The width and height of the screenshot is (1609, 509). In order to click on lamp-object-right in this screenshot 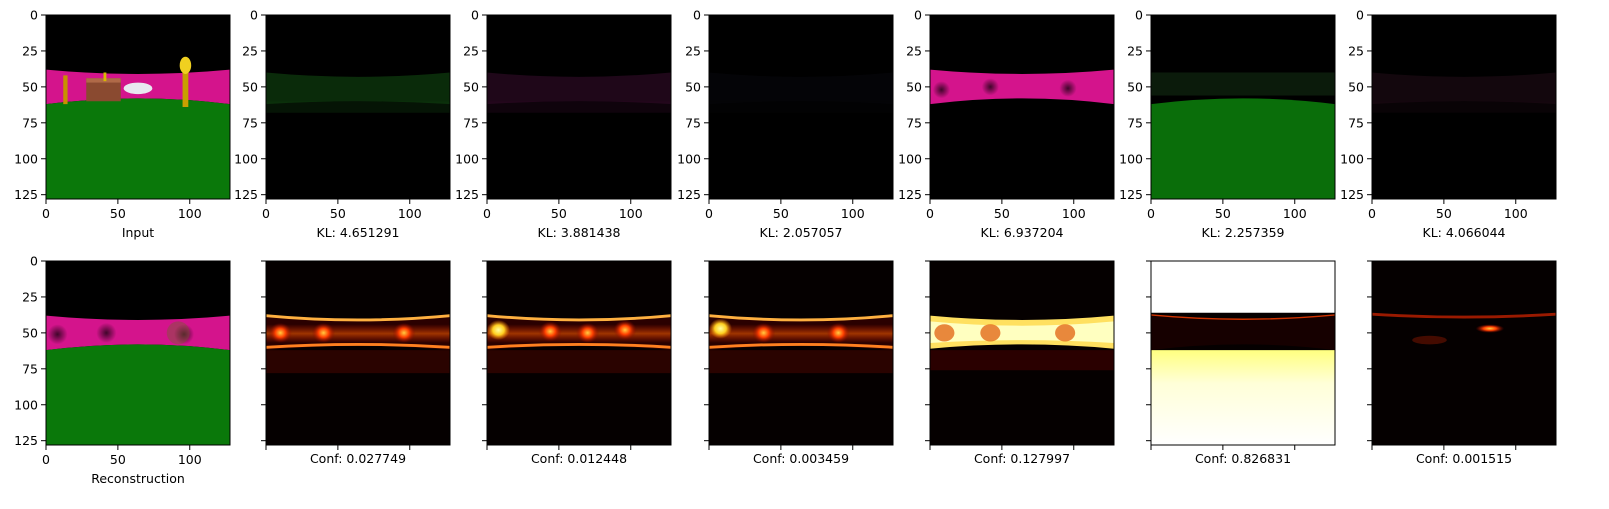, I will do `click(185, 85)`.